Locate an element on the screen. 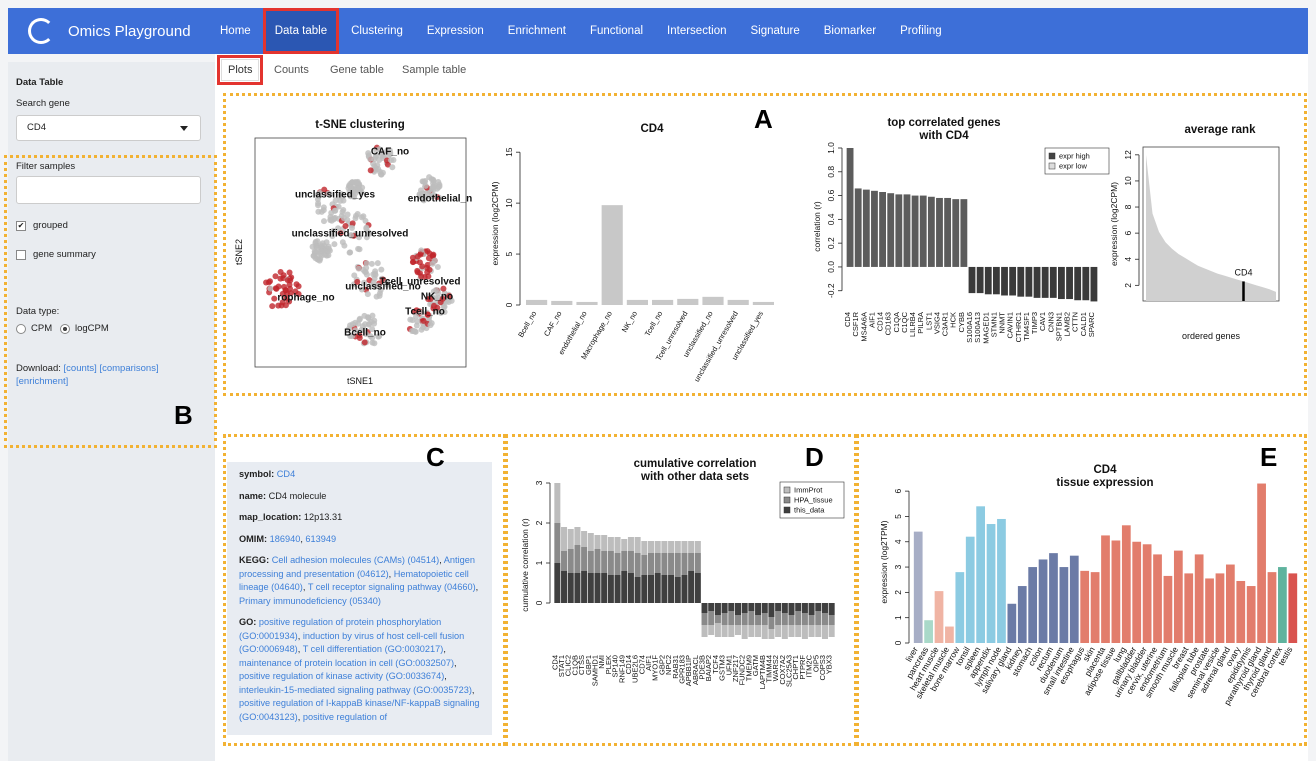 Image resolution: width=1316 pixels, height=761 pixels. nav-tab: Intersection is located at coordinates (697, 31).